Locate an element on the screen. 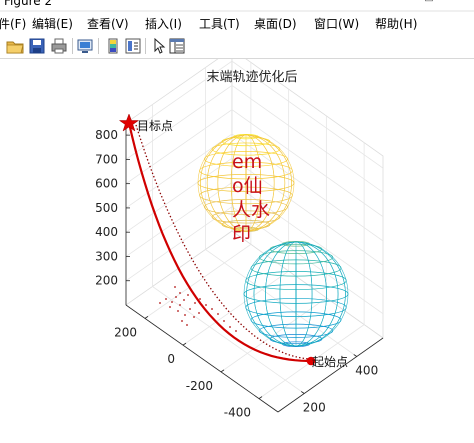 The width and height of the screenshot is (474, 443). x-tick-label: 400 is located at coordinates (366, 371).